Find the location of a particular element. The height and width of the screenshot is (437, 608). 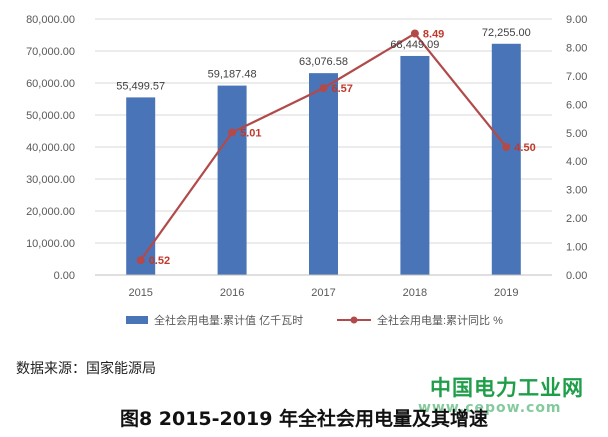

bar-value-label: 59,187.48 is located at coordinates (232, 75).